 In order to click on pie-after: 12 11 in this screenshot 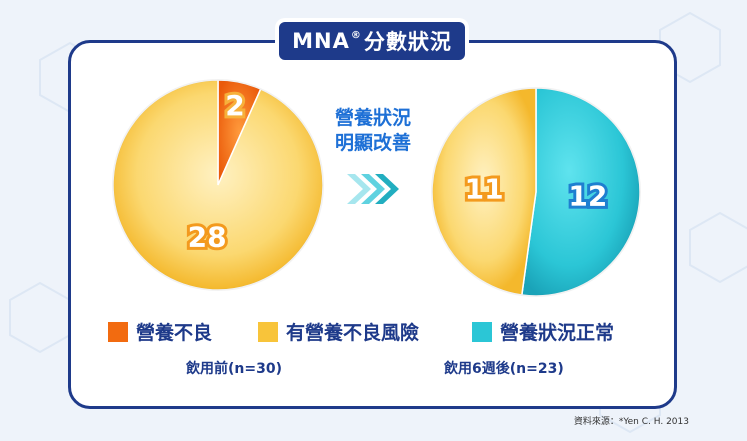, I will do `click(536, 192)`.